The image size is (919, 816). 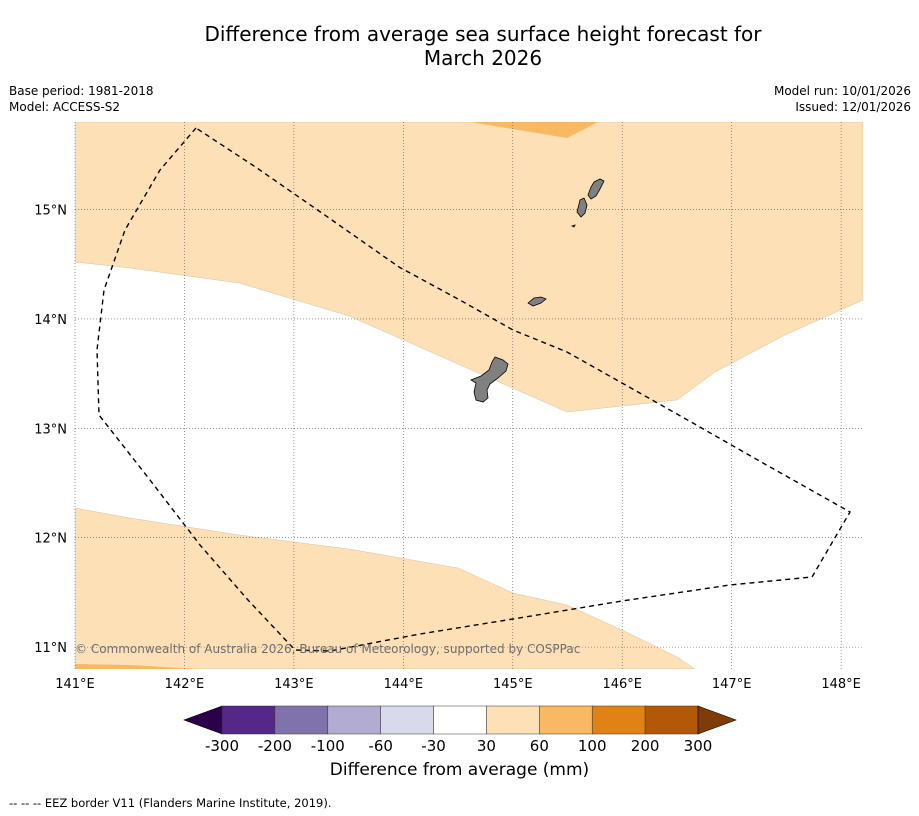 What do you see at coordinates (483, 58) in the screenshot?
I see `map-title-line2: March 2026` at bounding box center [483, 58].